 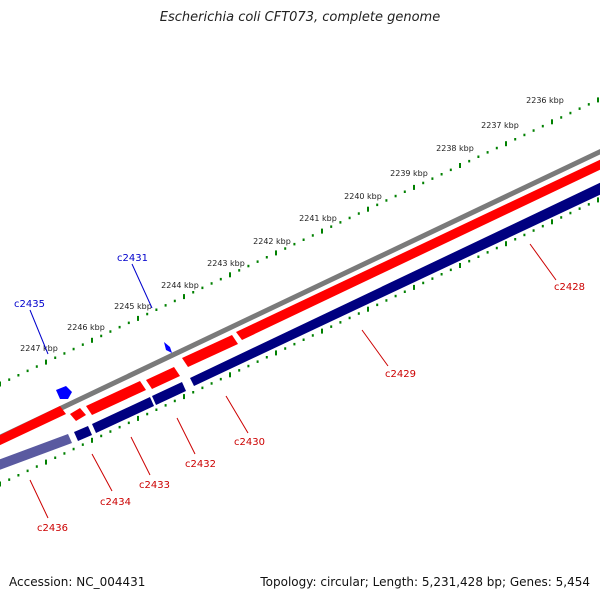 What do you see at coordinates (455, 148) in the screenshot?
I see `scale-label: 2238 kbp` at bounding box center [455, 148].